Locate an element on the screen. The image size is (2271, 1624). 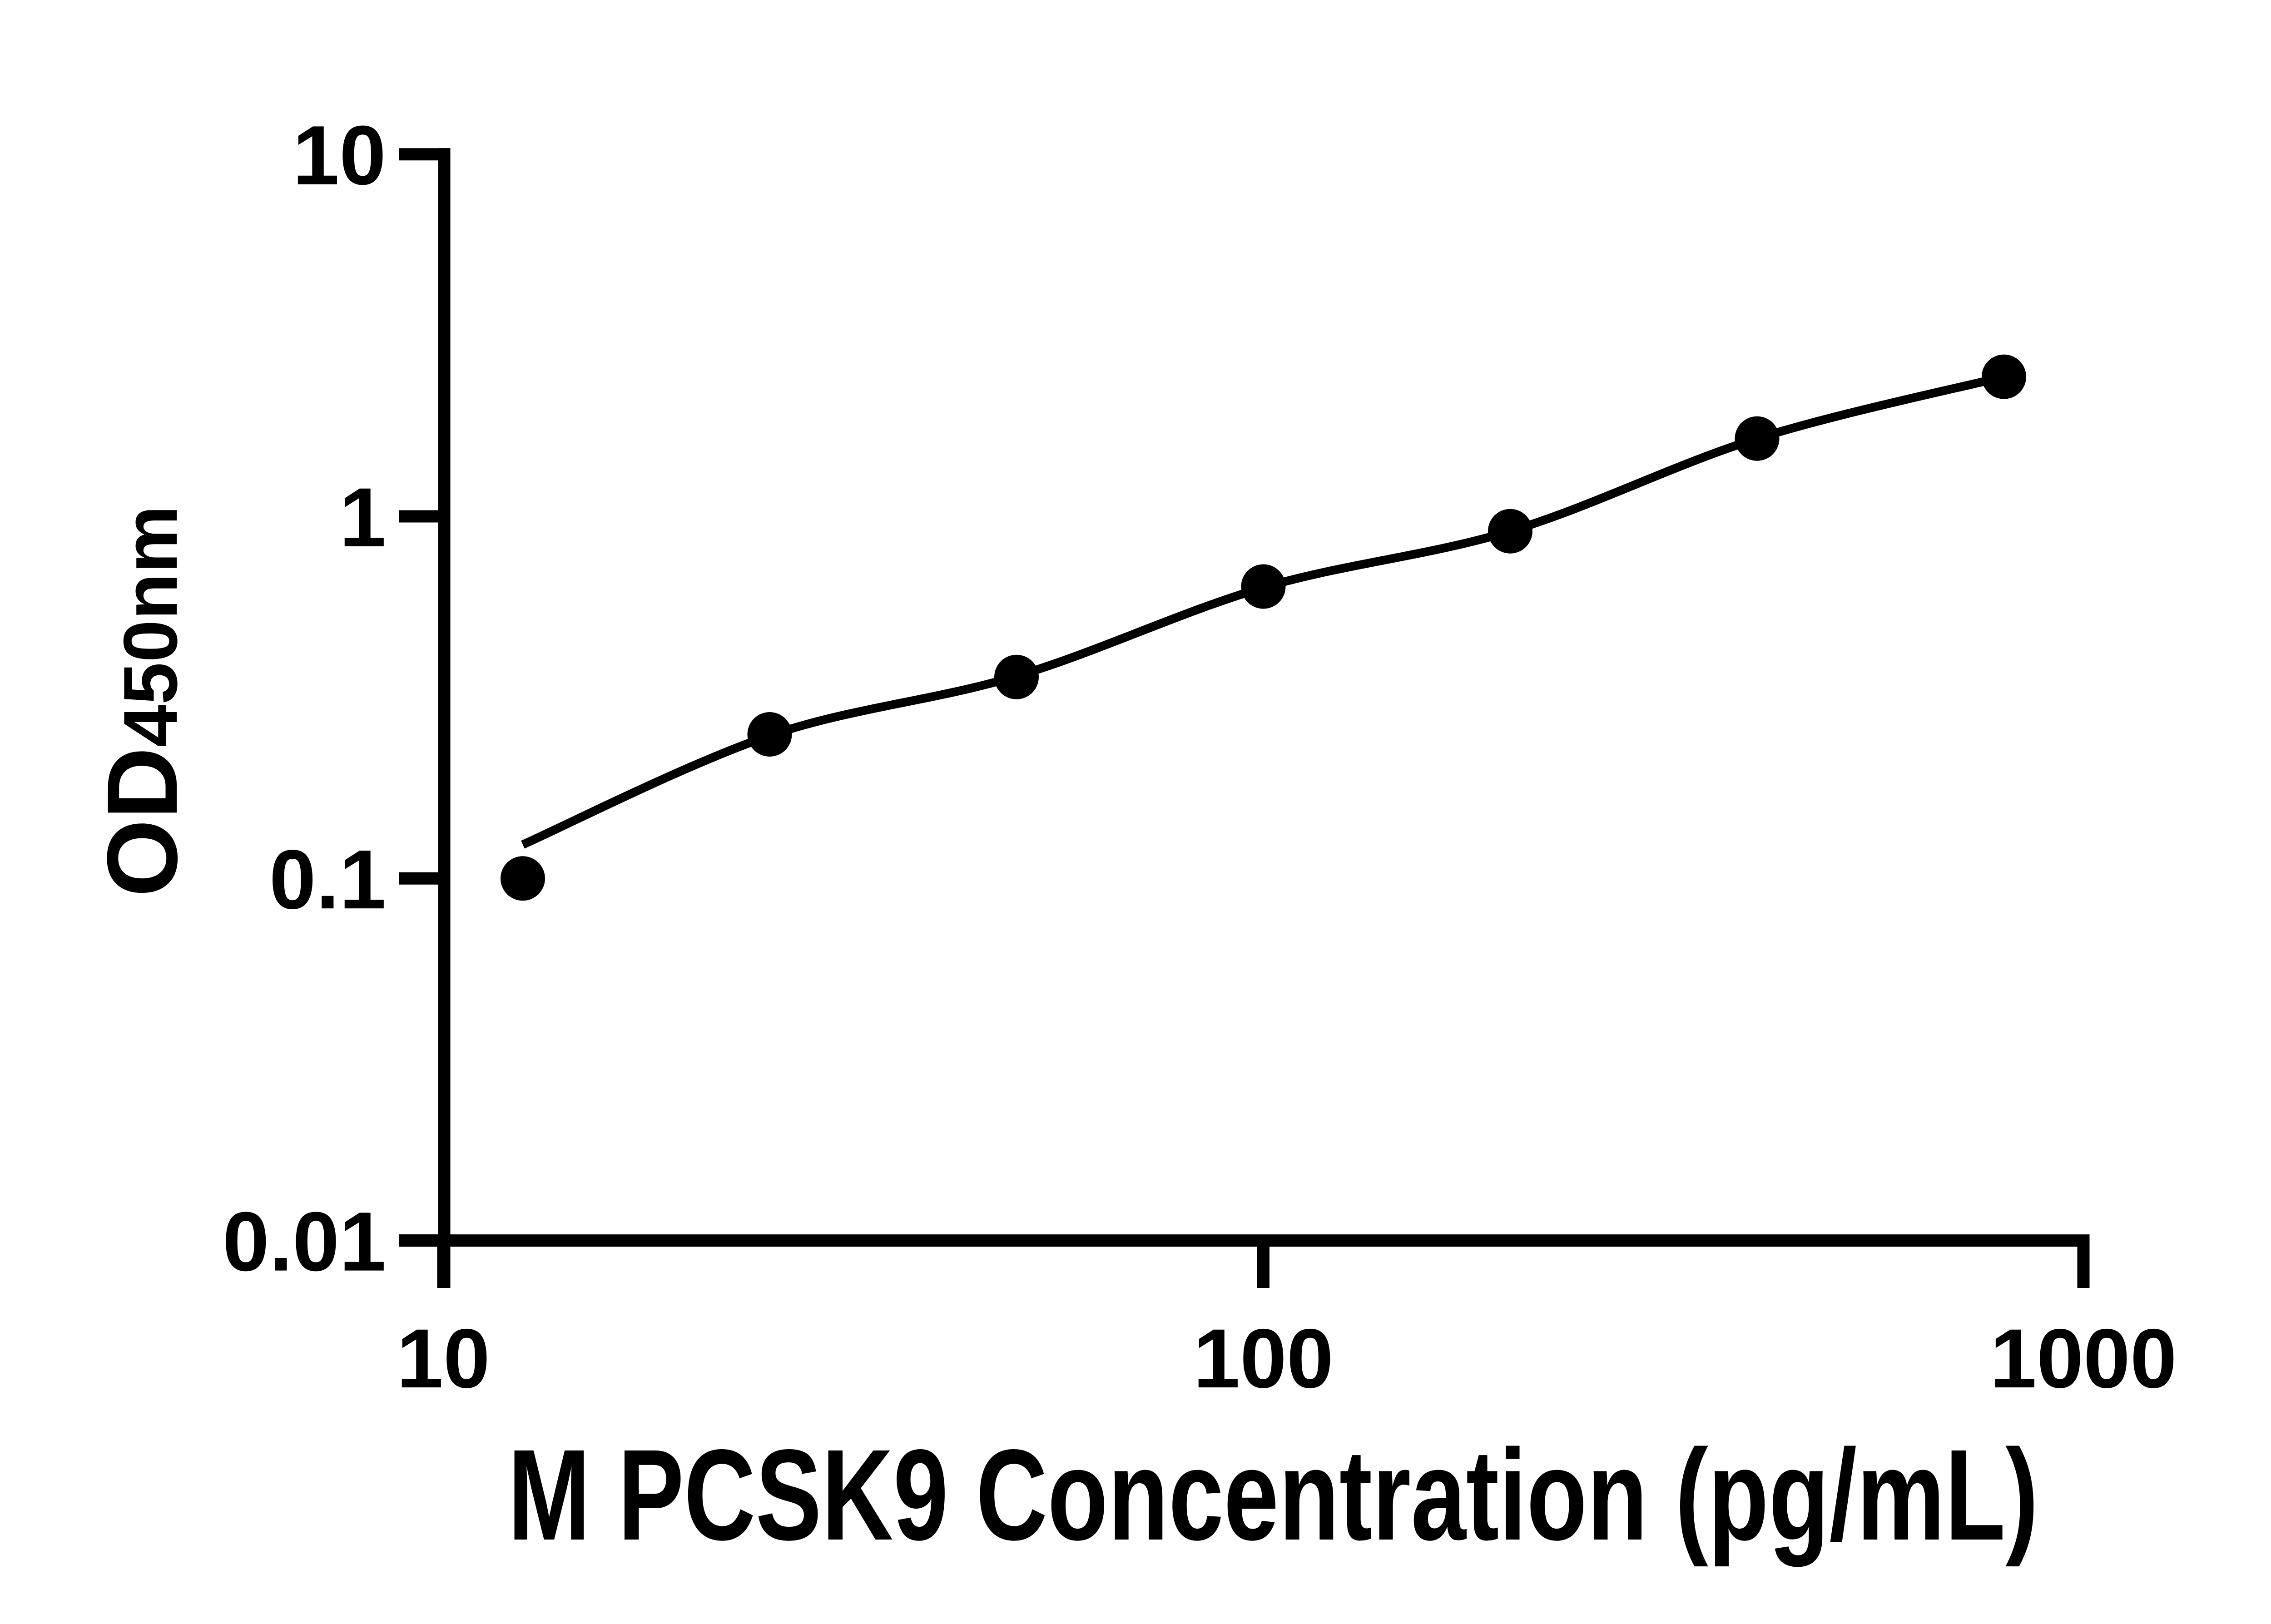
y-tick-label-0.1: 0.1 is located at coordinates (327, 879).